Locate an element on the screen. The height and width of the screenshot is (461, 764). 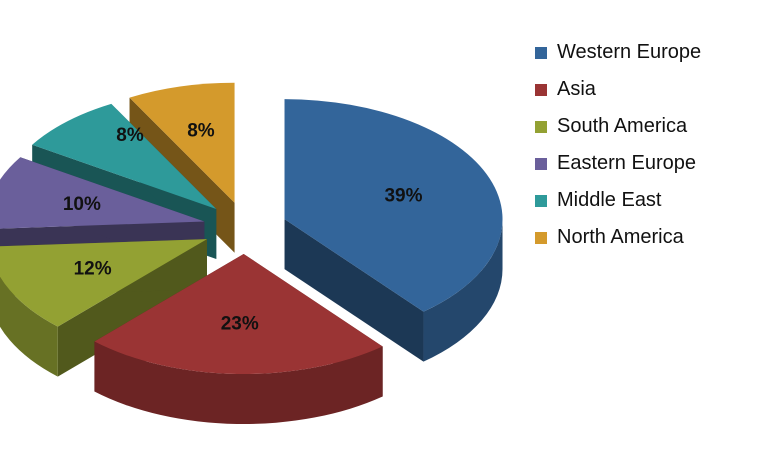
data-label-5: 8% is located at coordinates (201, 131).